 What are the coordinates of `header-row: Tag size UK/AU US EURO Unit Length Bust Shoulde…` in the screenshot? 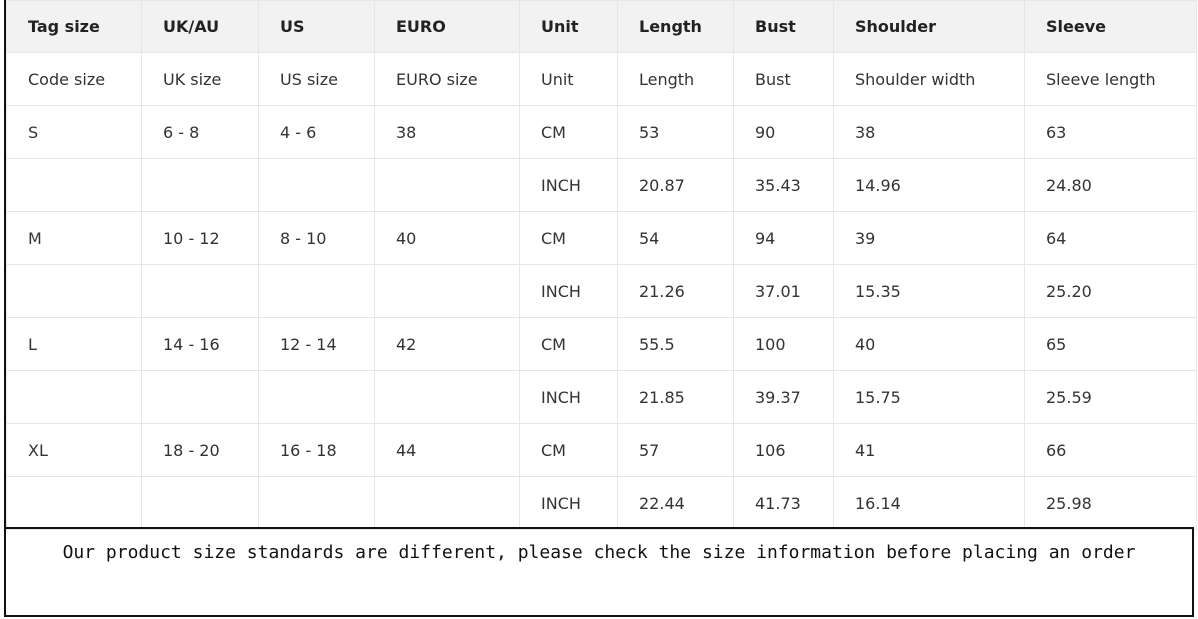 It's located at (601, 26).